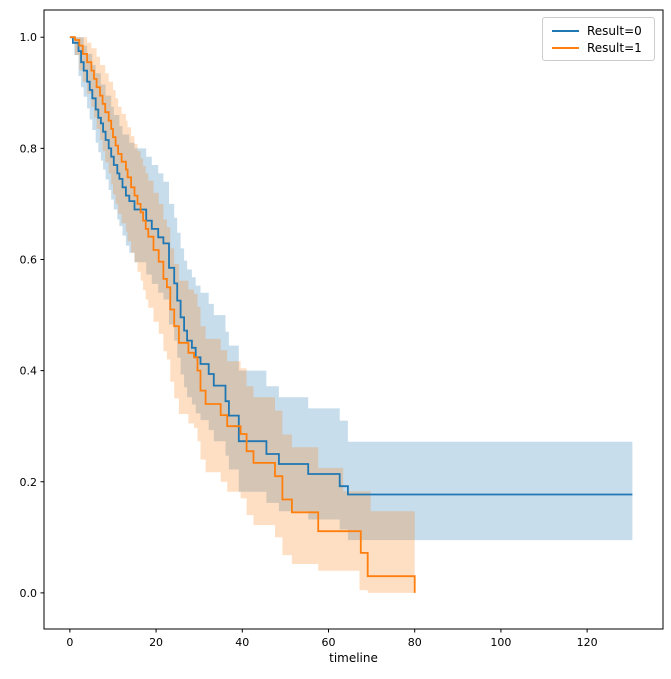 This screenshot has width=671, height=679. What do you see at coordinates (242, 642) in the screenshot?
I see `x-tick-label: 40` at bounding box center [242, 642].